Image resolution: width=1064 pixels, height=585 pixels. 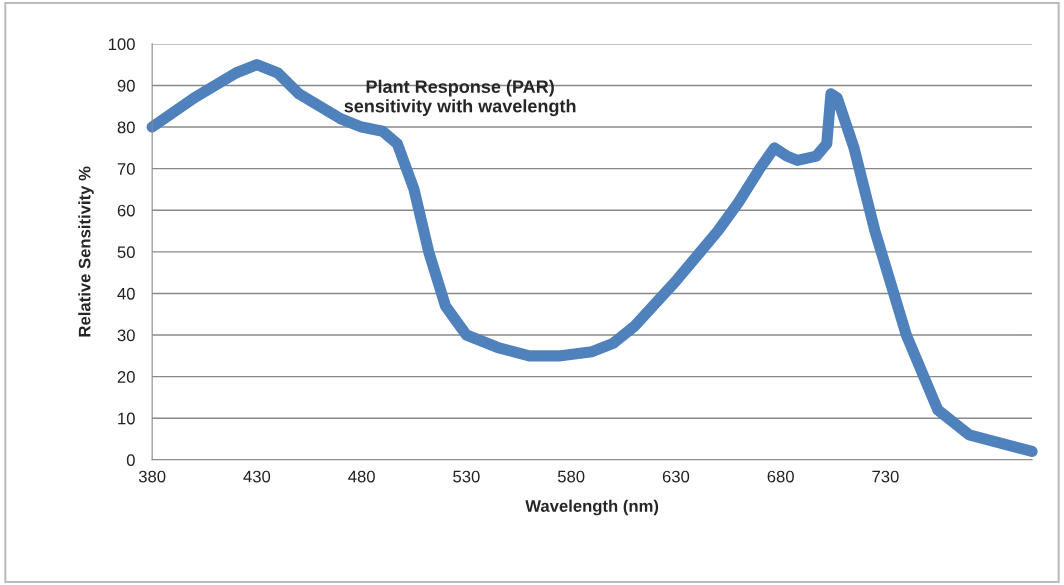 I want to click on x-tick-label: 480, so click(x=361, y=476).